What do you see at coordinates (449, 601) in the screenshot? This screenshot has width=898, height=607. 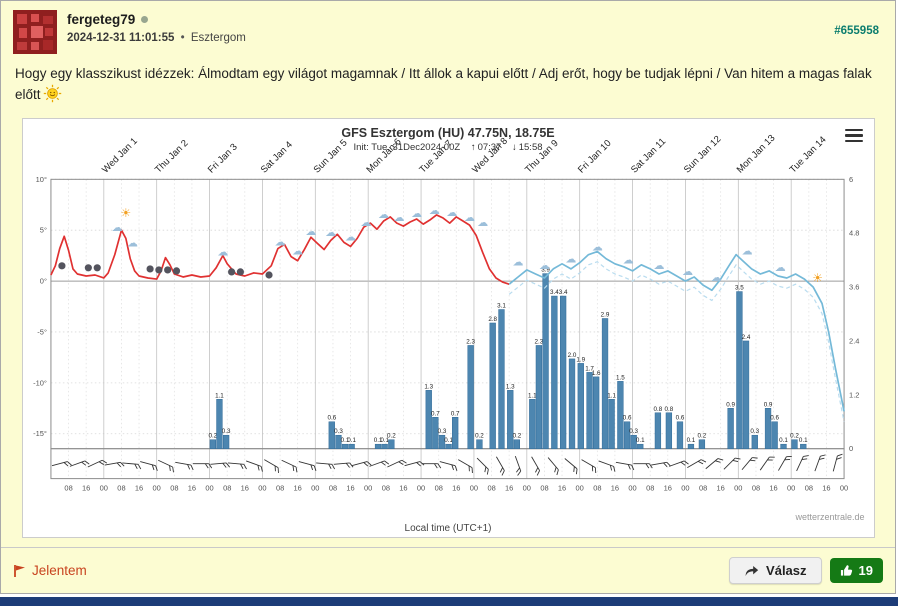 I see `bottom-bar` at bounding box center [449, 601].